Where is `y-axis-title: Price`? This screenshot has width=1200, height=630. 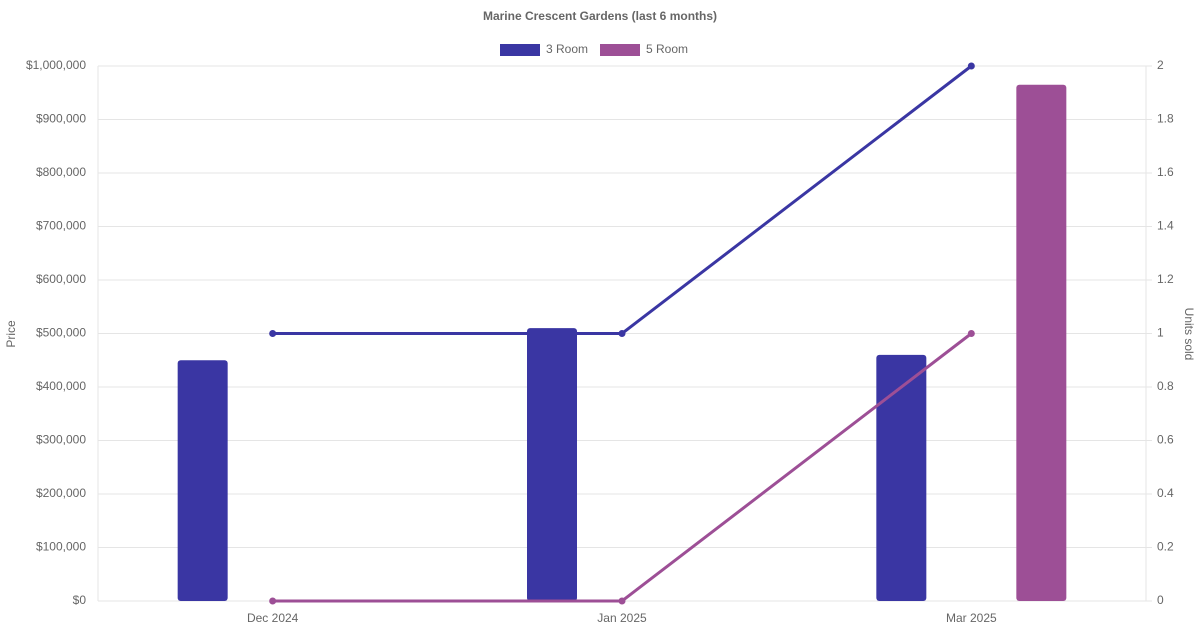 y-axis-title: Price is located at coordinates (11, 334).